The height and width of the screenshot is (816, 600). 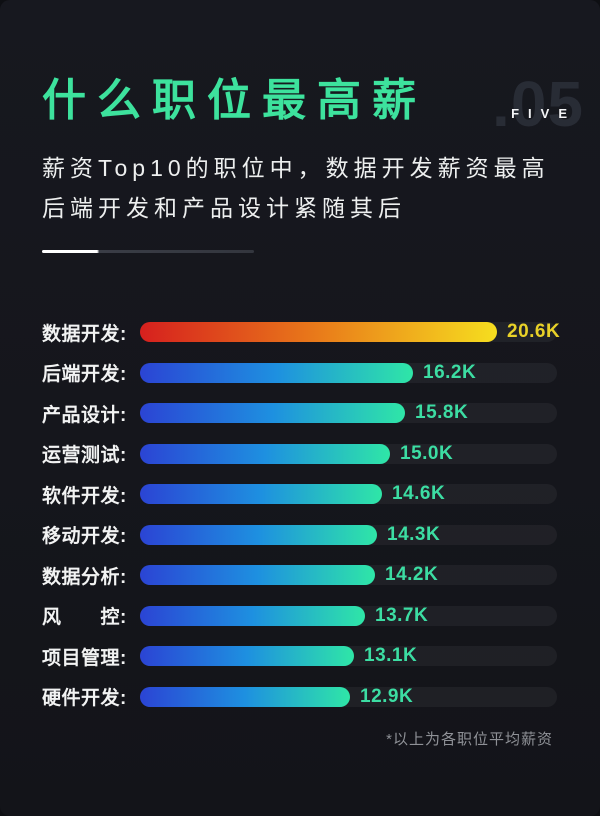 I want to click on bar-area: 15.0K, so click(x=348, y=453).